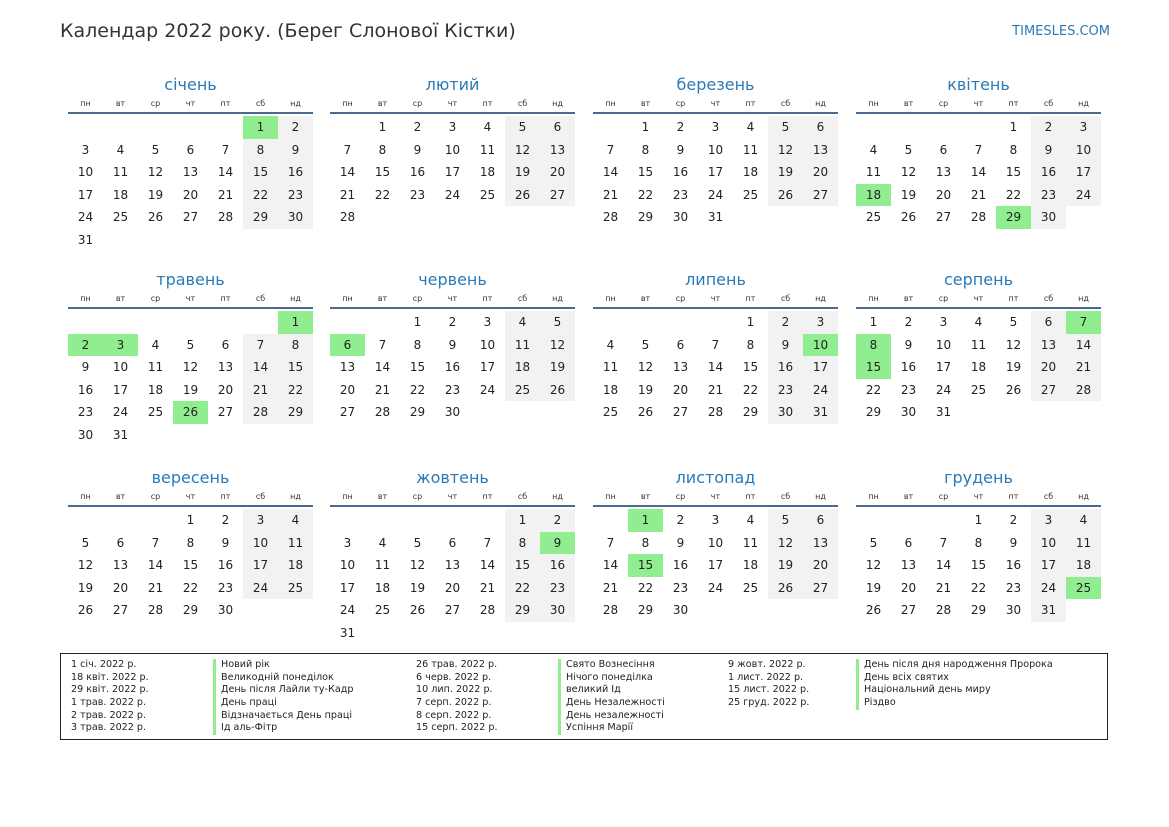 The image size is (1169, 827). What do you see at coordinates (452, 194) in the screenshot?
I see `day-cell: 24` at bounding box center [452, 194].